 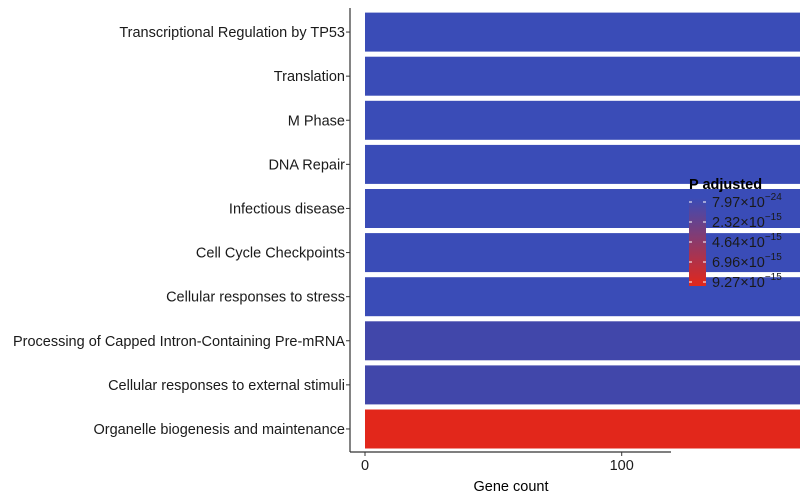 What do you see at coordinates (365, 466) in the screenshot?
I see `x-tick-label: 0` at bounding box center [365, 466].